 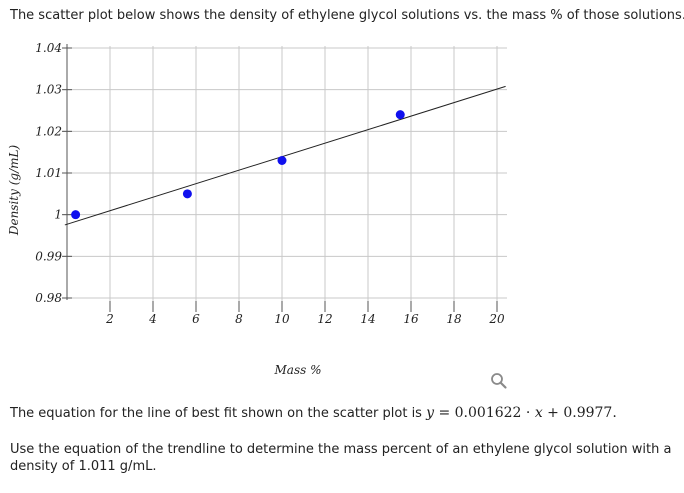 What do you see at coordinates (367, 319) in the screenshot?
I see `x-tick-label: 14` at bounding box center [367, 319].